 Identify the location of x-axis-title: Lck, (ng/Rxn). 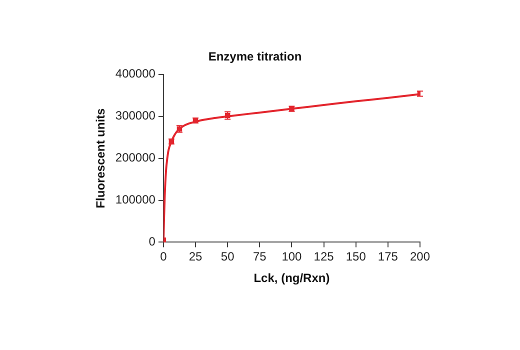
(292, 278).